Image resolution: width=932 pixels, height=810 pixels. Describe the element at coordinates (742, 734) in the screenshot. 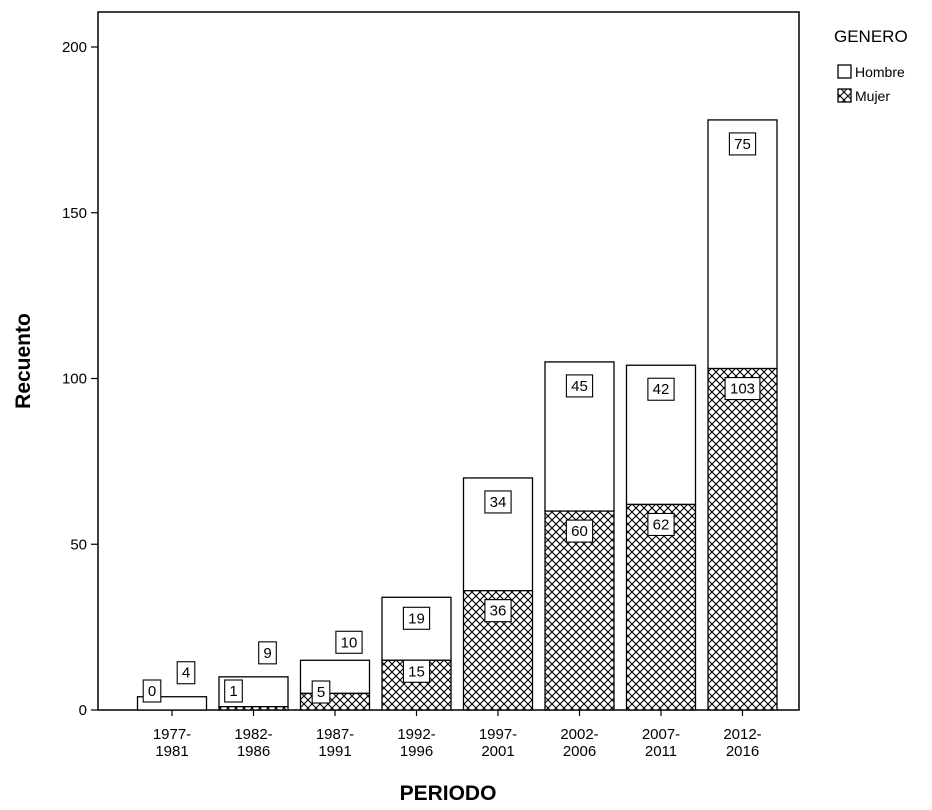

I see `x-tick-label: 2012-` at that location.